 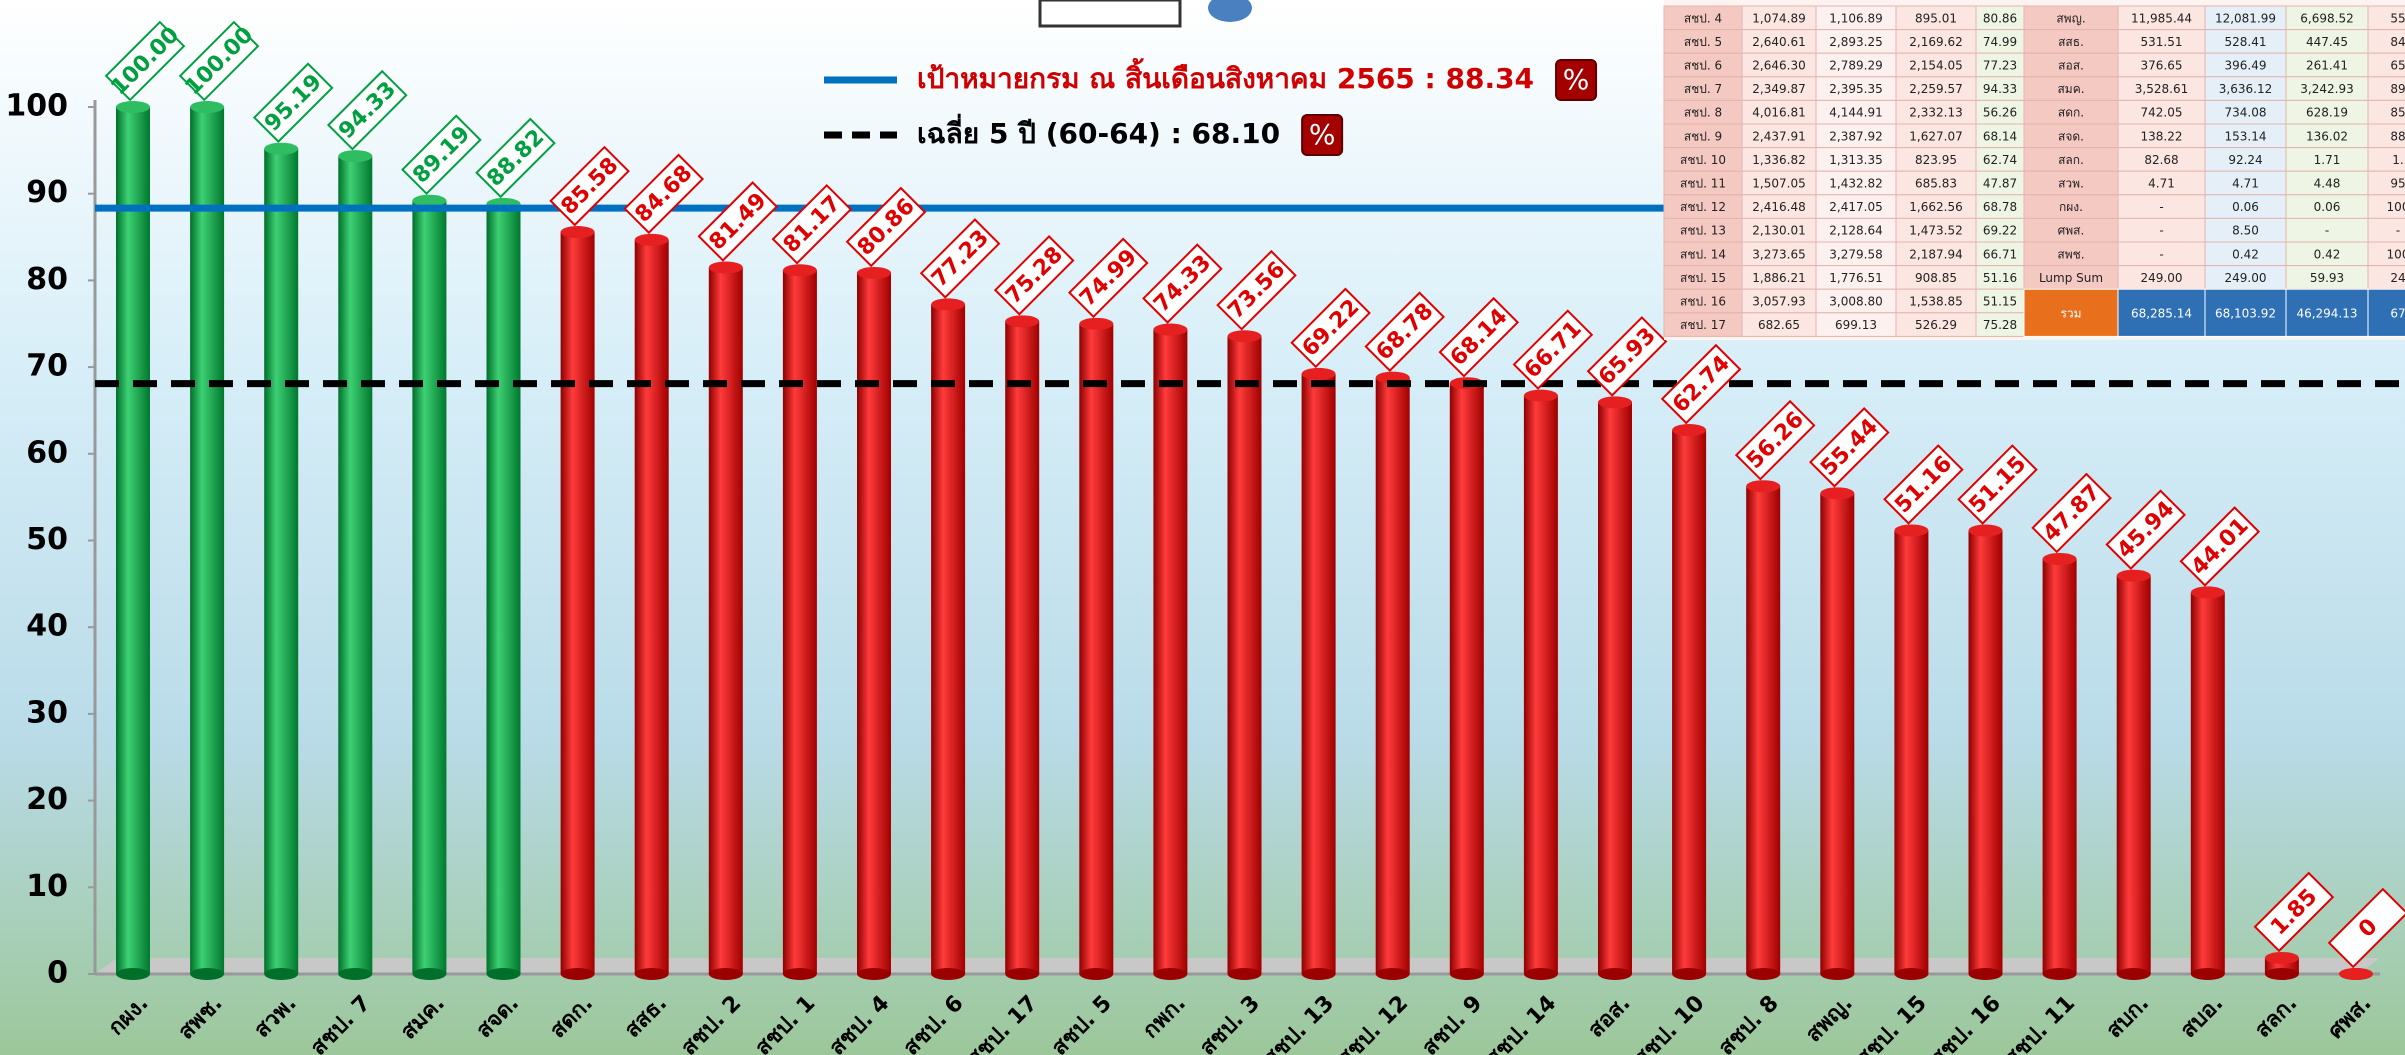 What do you see at coordinates (1855, 89) in the screenshot?
I see `table-cell-text: 2,395.35` at bounding box center [1855, 89].